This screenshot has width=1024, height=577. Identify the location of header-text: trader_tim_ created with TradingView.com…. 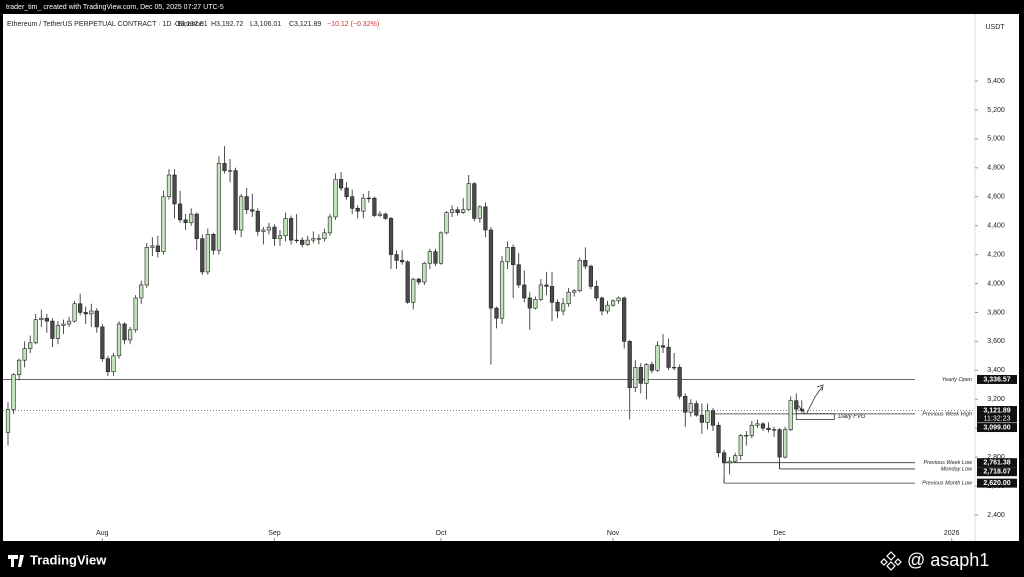
(115, 7).